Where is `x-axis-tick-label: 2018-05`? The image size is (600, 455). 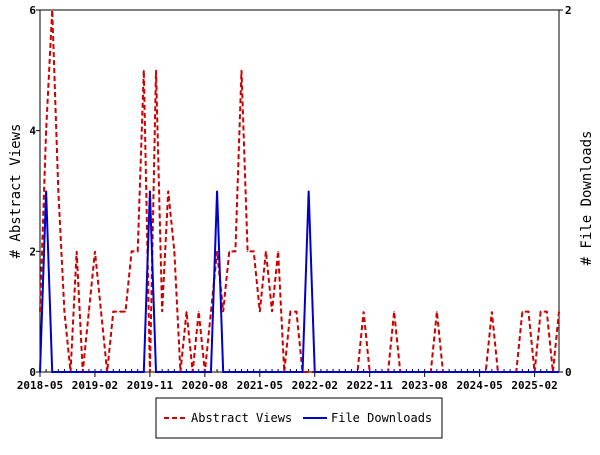
x-axis-tick-label: 2018-05 is located at coordinates (40, 385).